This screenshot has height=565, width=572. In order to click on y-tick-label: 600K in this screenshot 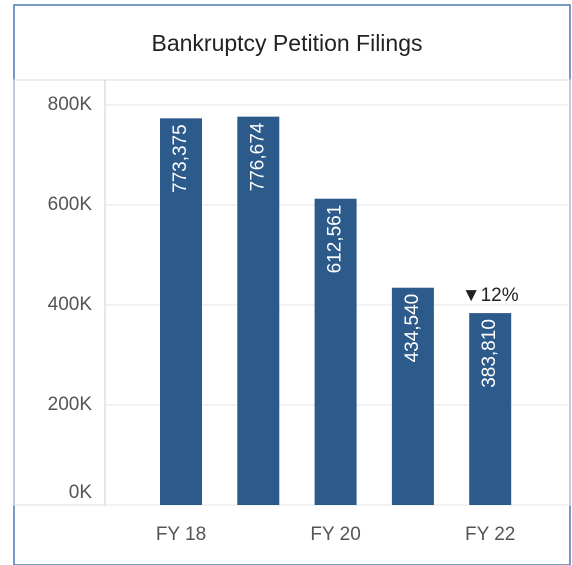, I will do `click(70, 204)`.